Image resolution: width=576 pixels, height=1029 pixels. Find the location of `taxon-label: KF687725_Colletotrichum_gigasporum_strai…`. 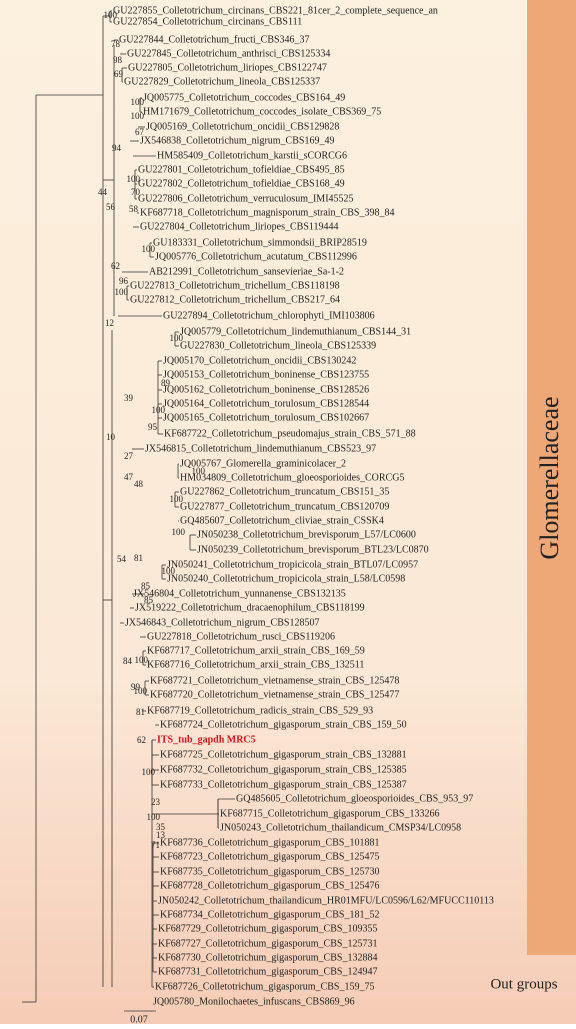

taxon-label: KF687725_Colletotrichum_gigasporum_strai… is located at coordinates (283, 754).